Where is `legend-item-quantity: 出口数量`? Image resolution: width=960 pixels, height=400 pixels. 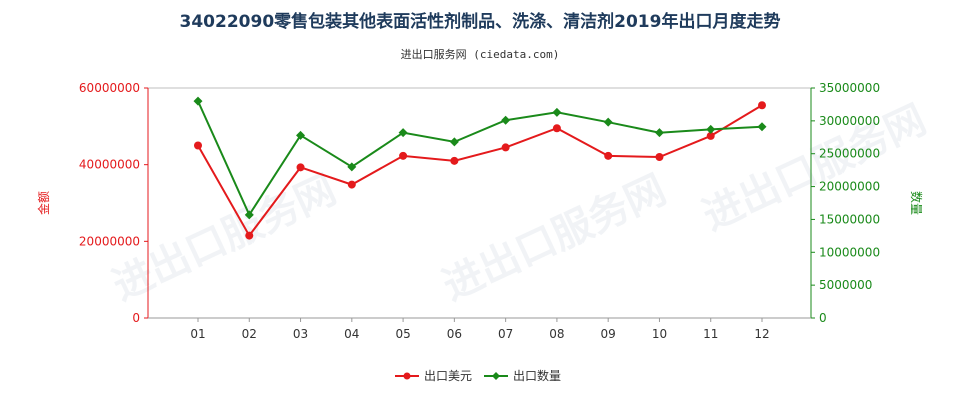
legend-item-quantity: 出口数量 is located at coordinates (522, 375).